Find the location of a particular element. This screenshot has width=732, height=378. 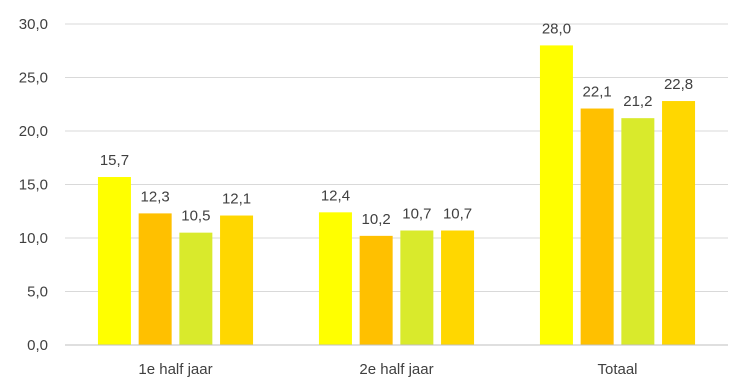

y-tick-label: 15,0 is located at coordinates (33, 185).